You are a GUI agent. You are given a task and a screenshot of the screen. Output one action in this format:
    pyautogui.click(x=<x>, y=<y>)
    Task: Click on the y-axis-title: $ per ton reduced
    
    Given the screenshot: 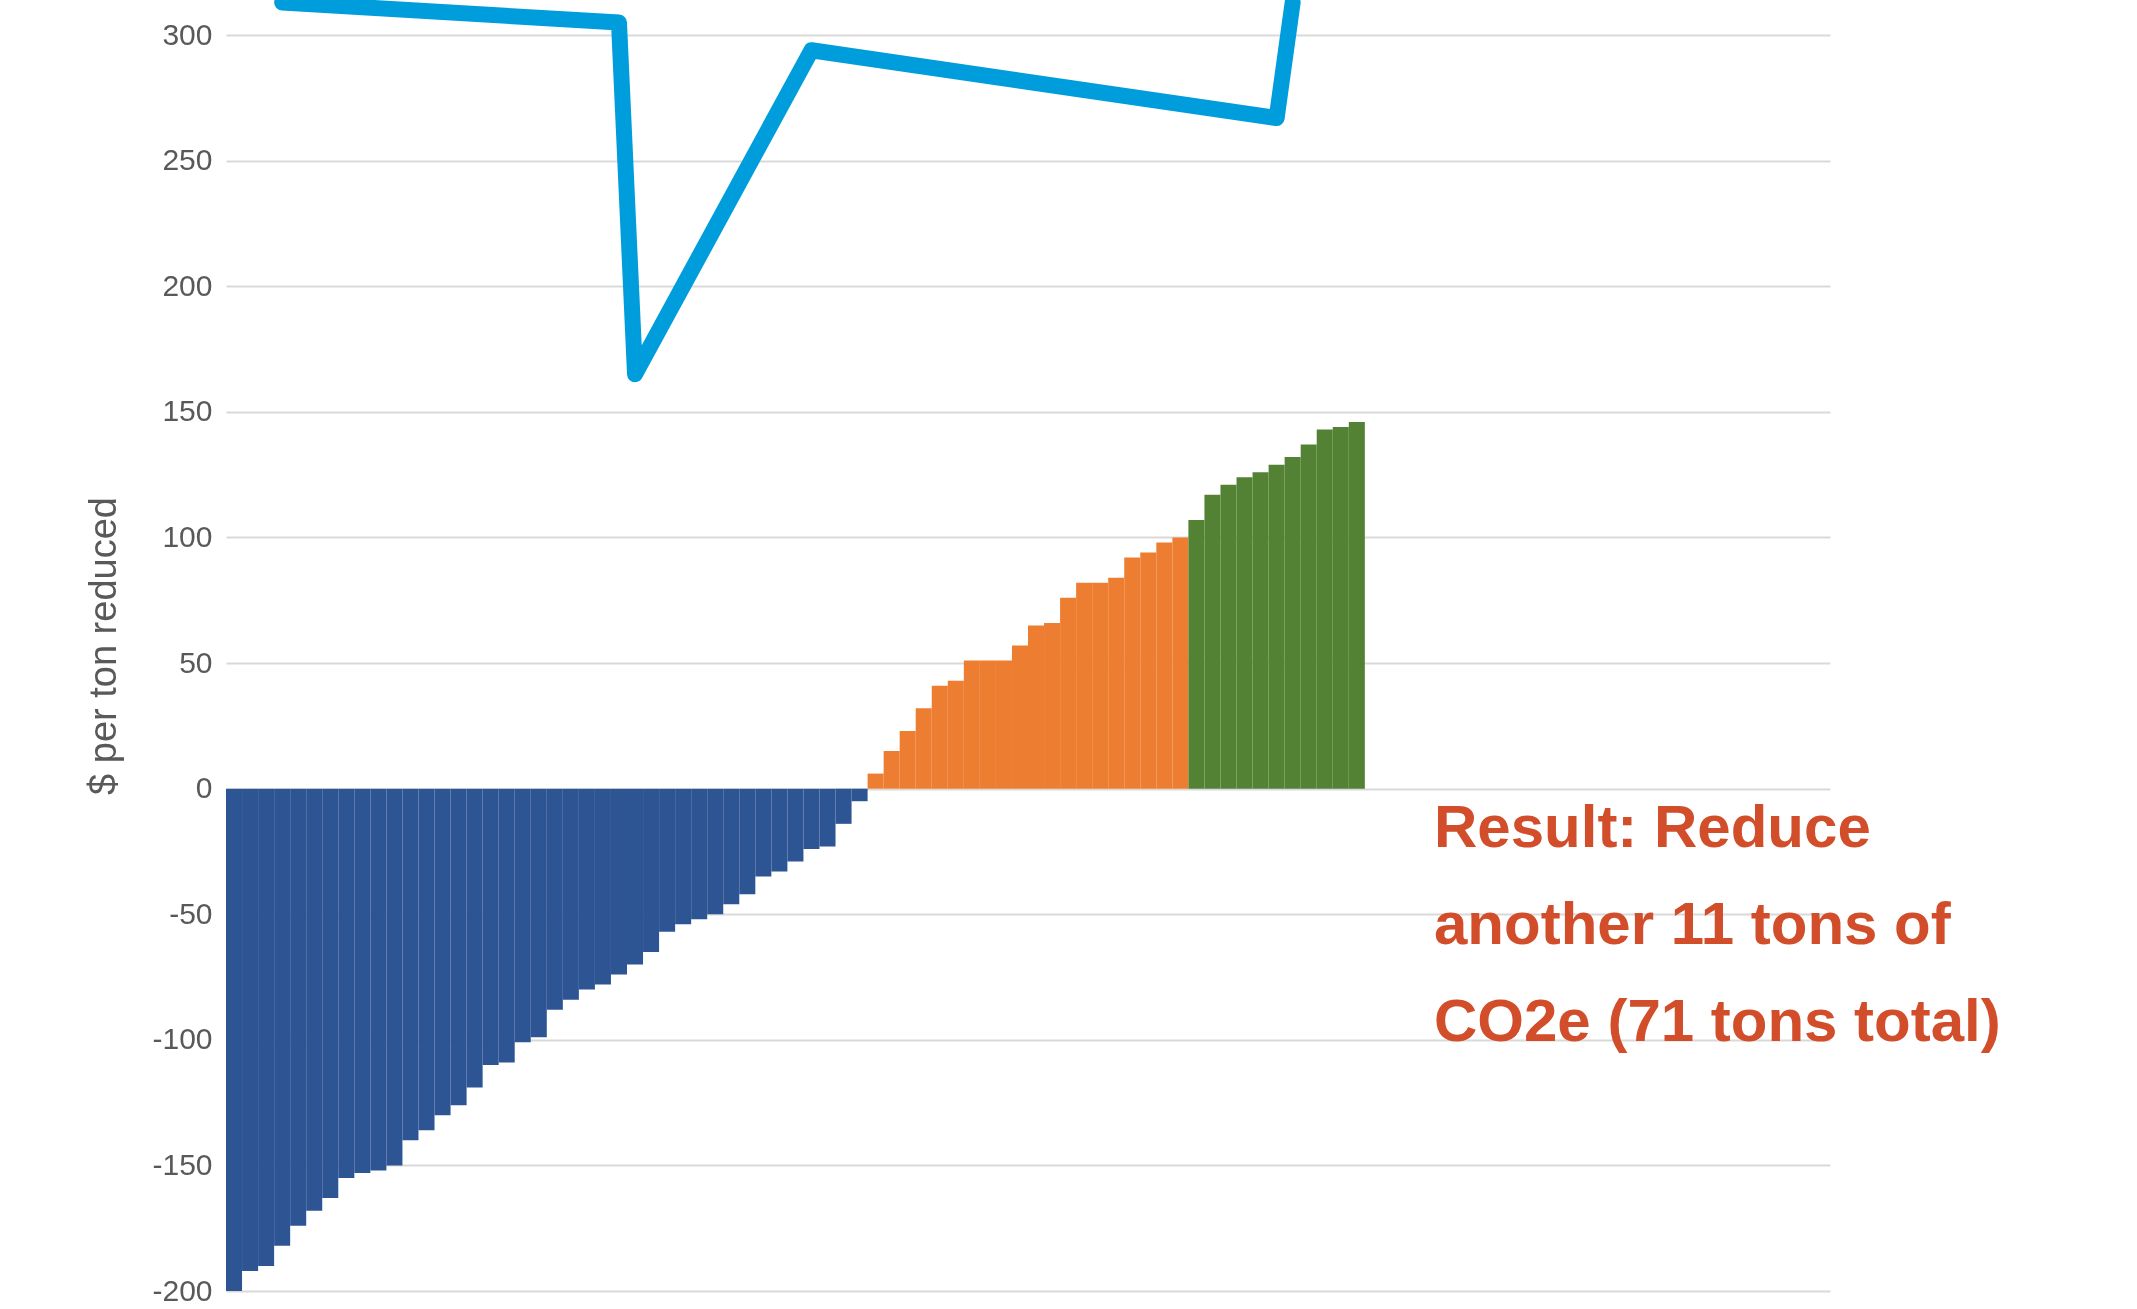 What is the action you would take?
    pyautogui.click(x=103, y=646)
    